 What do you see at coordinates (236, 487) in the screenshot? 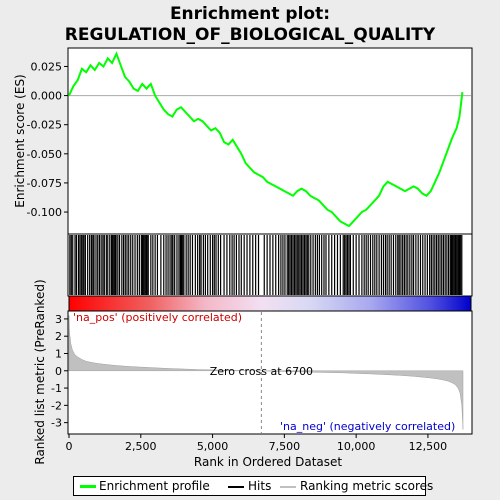
I see `legend-hits-swatch` at bounding box center [236, 487].